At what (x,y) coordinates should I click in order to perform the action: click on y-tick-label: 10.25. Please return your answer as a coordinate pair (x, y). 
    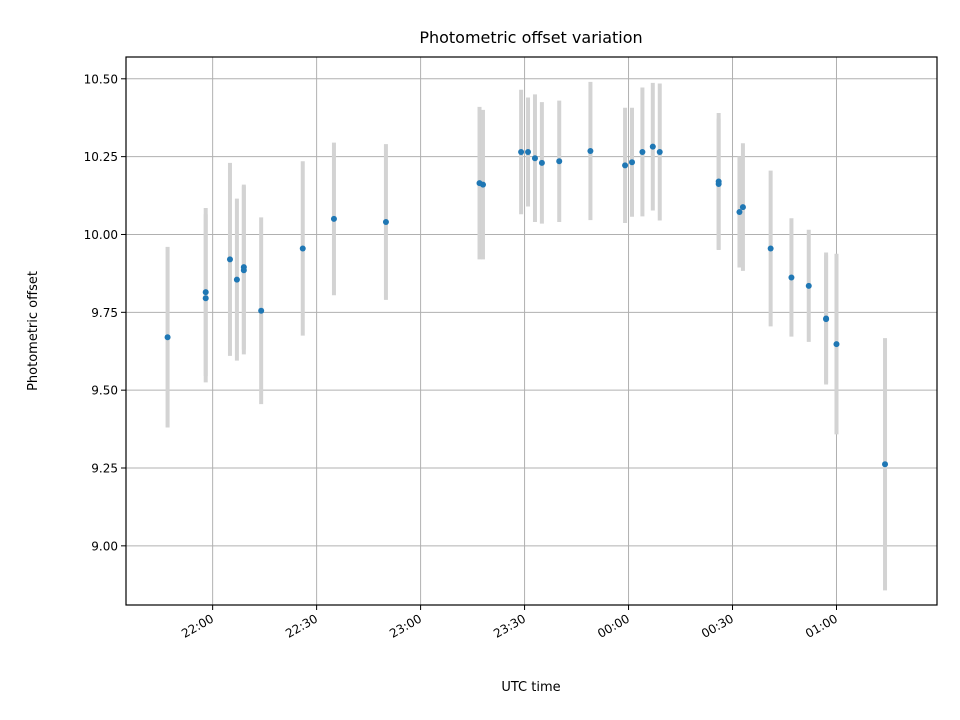
    Looking at the image, I should click on (101, 157).